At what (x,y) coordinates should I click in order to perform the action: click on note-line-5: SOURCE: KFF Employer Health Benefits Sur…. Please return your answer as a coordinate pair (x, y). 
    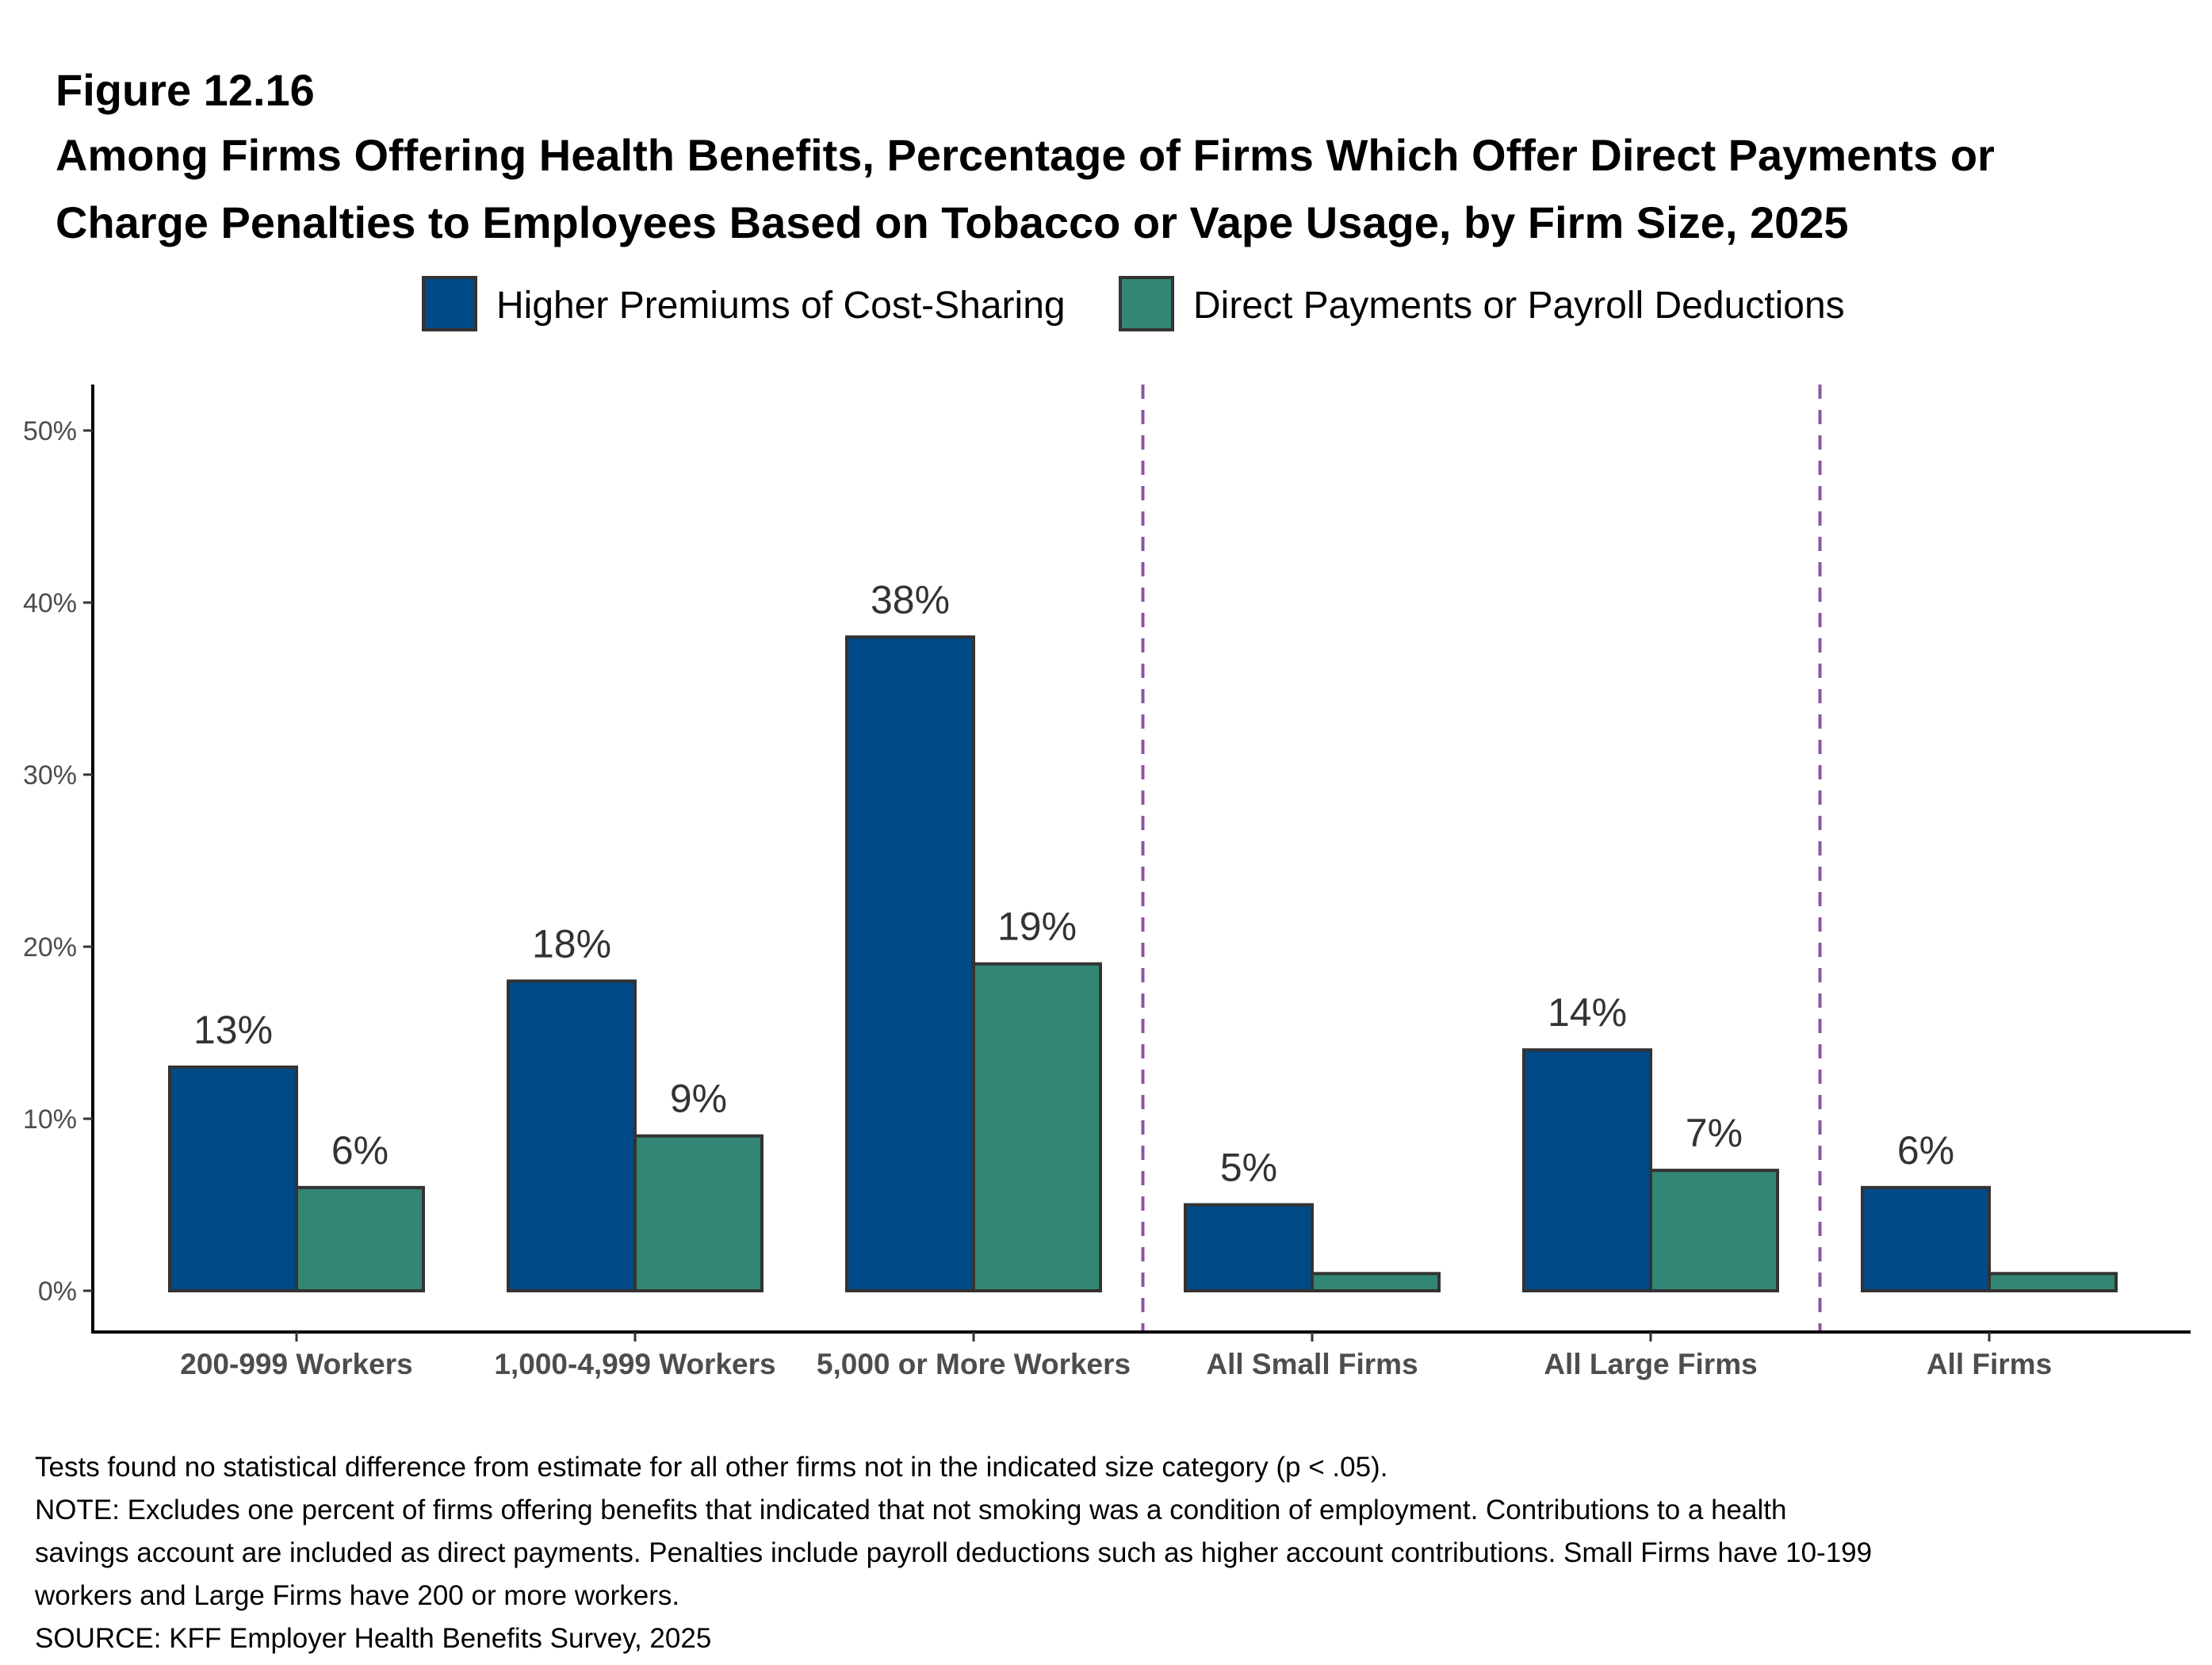
    Looking at the image, I should click on (373, 1638).